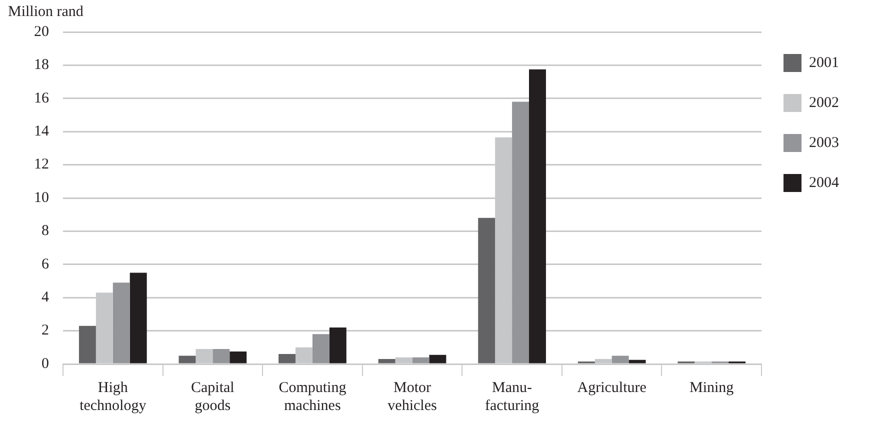 The image size is (869, 424). I want to click on y-tick-label: 2, so click(45, 330).